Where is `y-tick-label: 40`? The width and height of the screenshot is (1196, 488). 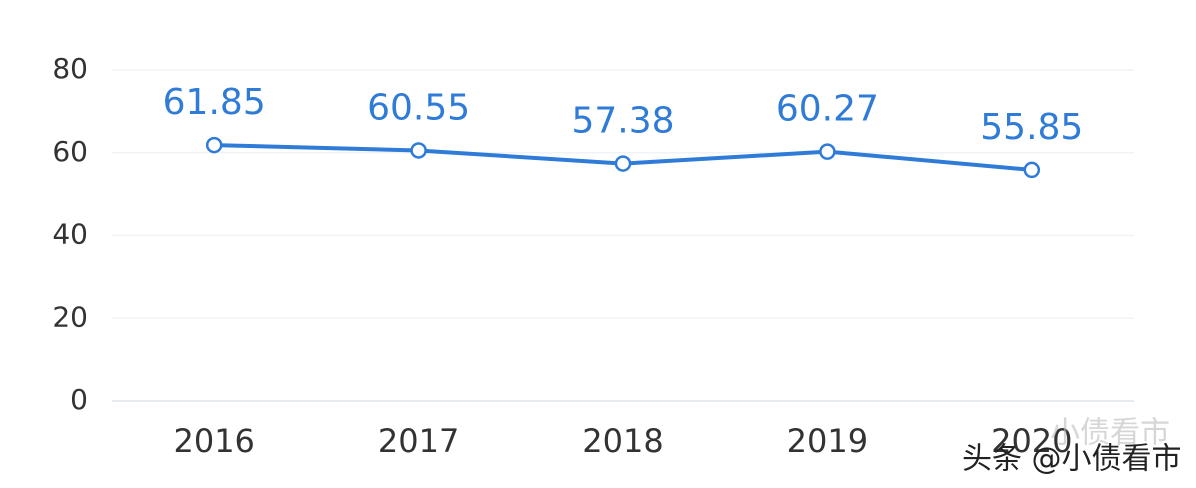
y-tick-label: 40 is located at coordinates (70, 234).